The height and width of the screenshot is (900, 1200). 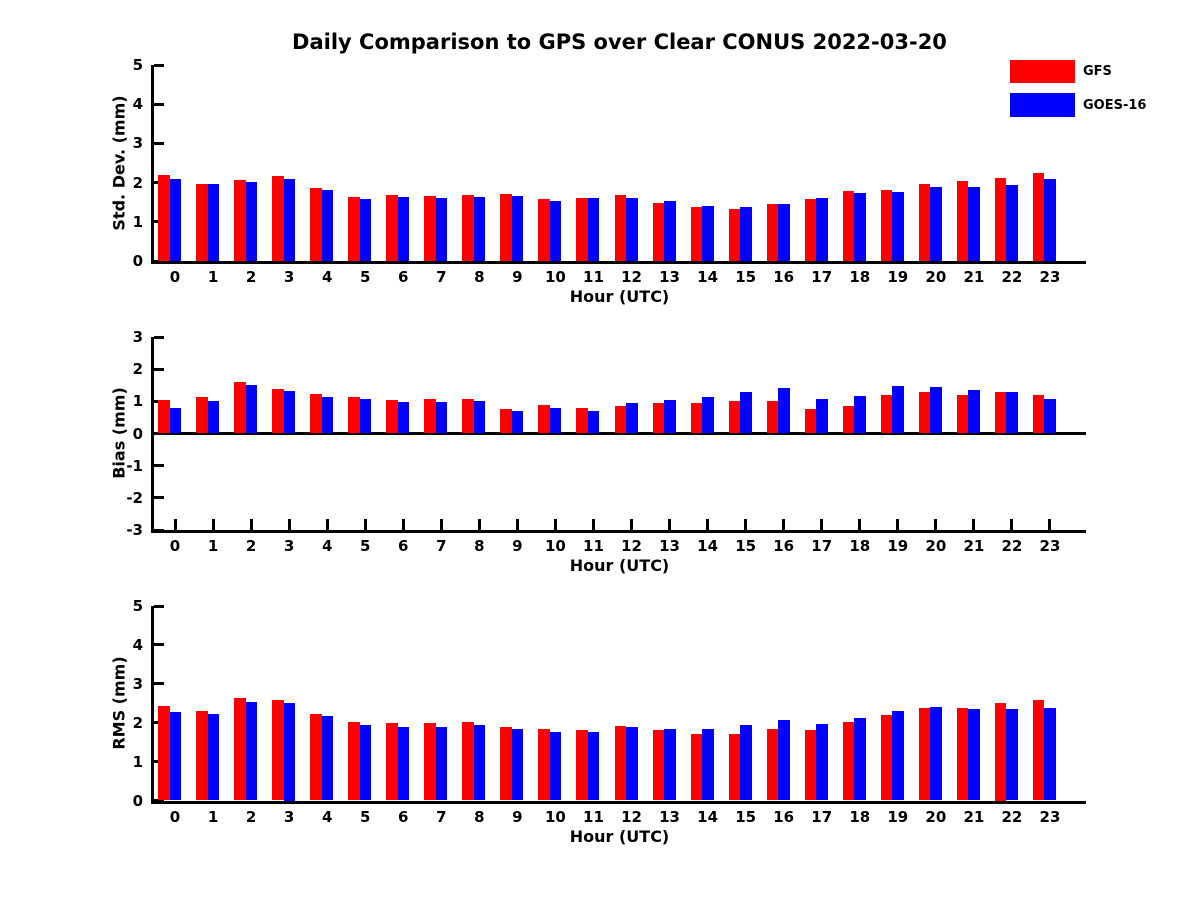 I want to click on bar-goes16-h16, so click(x=784, y=410).